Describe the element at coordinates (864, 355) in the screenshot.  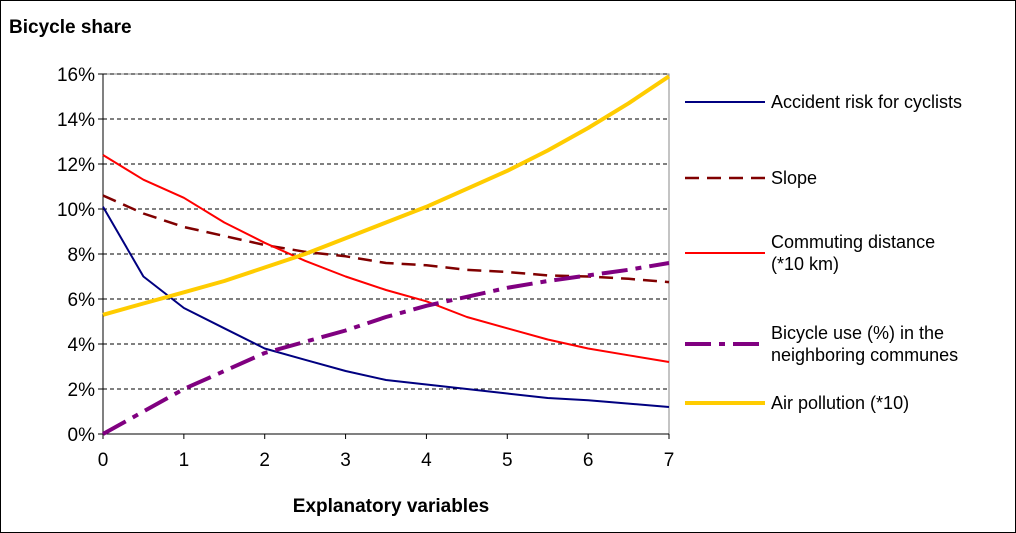
I see `legend-label-4: neighboring communes` at that location.